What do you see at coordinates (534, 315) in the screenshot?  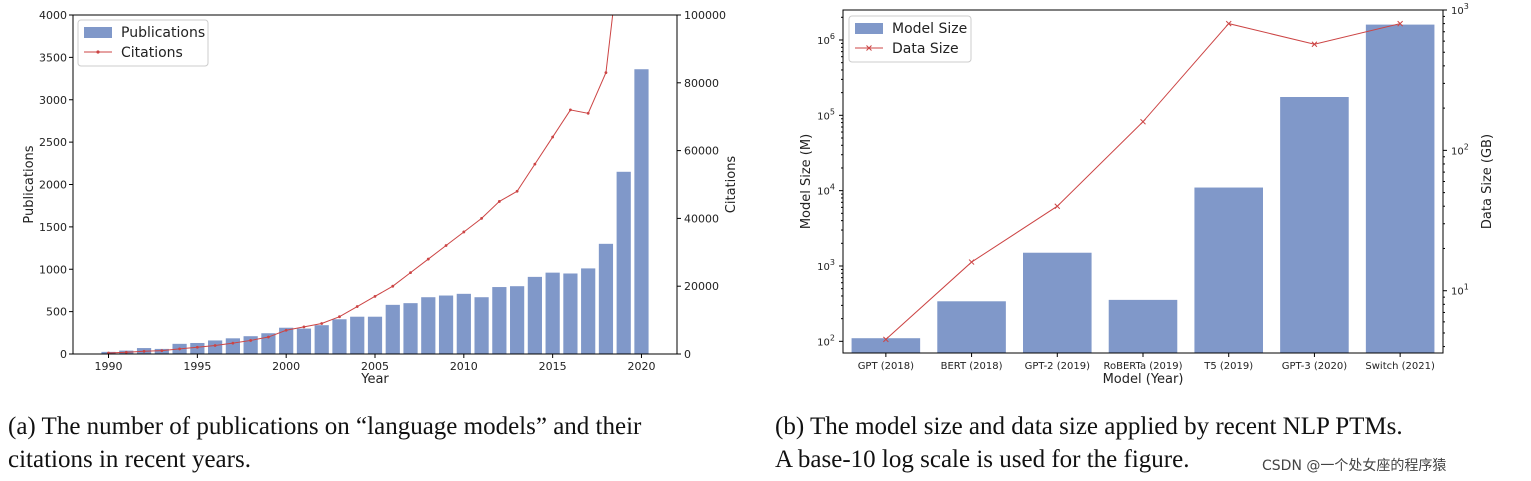 I see `chart-a-bar-2014` at bounding box center [534, 315].